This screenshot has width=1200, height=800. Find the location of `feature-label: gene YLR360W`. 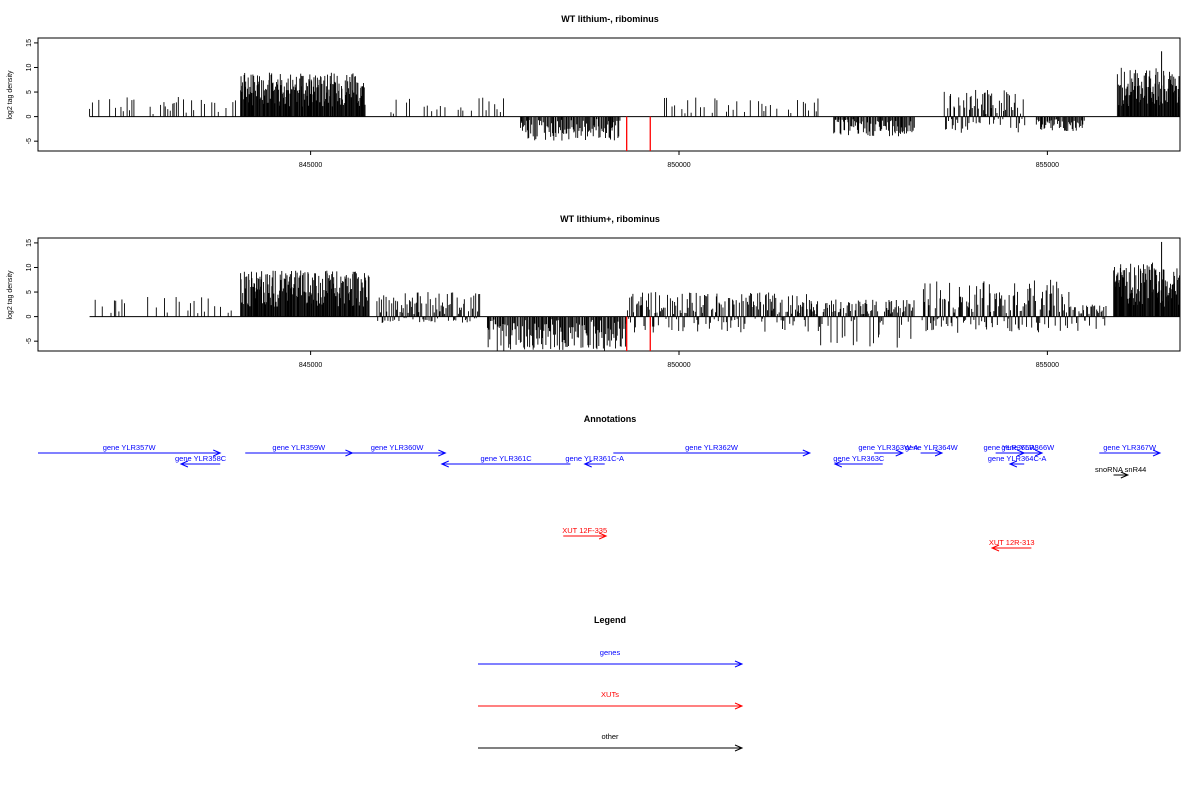

feature-label: gene YLR360W is located at coordinates (398, 447).